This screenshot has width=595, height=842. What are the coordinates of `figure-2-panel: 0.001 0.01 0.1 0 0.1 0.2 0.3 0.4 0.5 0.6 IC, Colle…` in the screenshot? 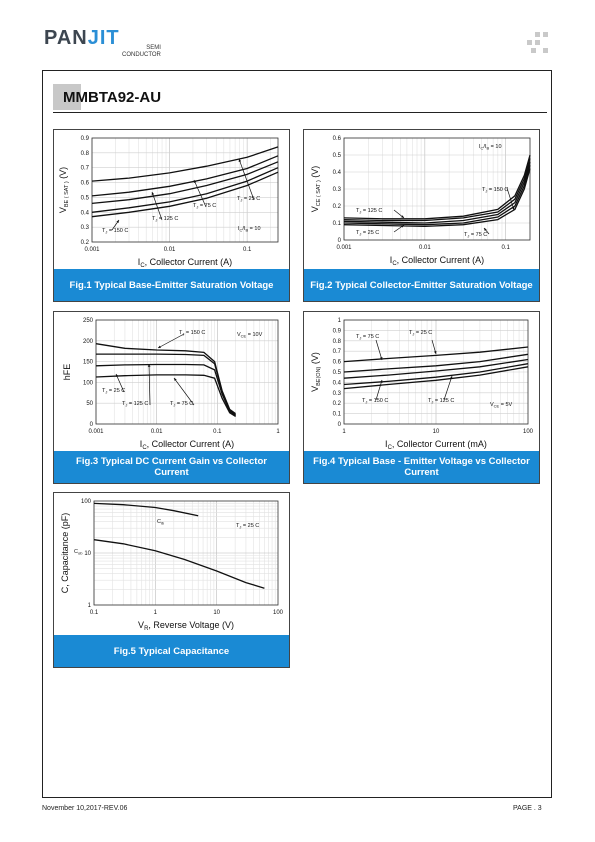 It's located at (421, 215).